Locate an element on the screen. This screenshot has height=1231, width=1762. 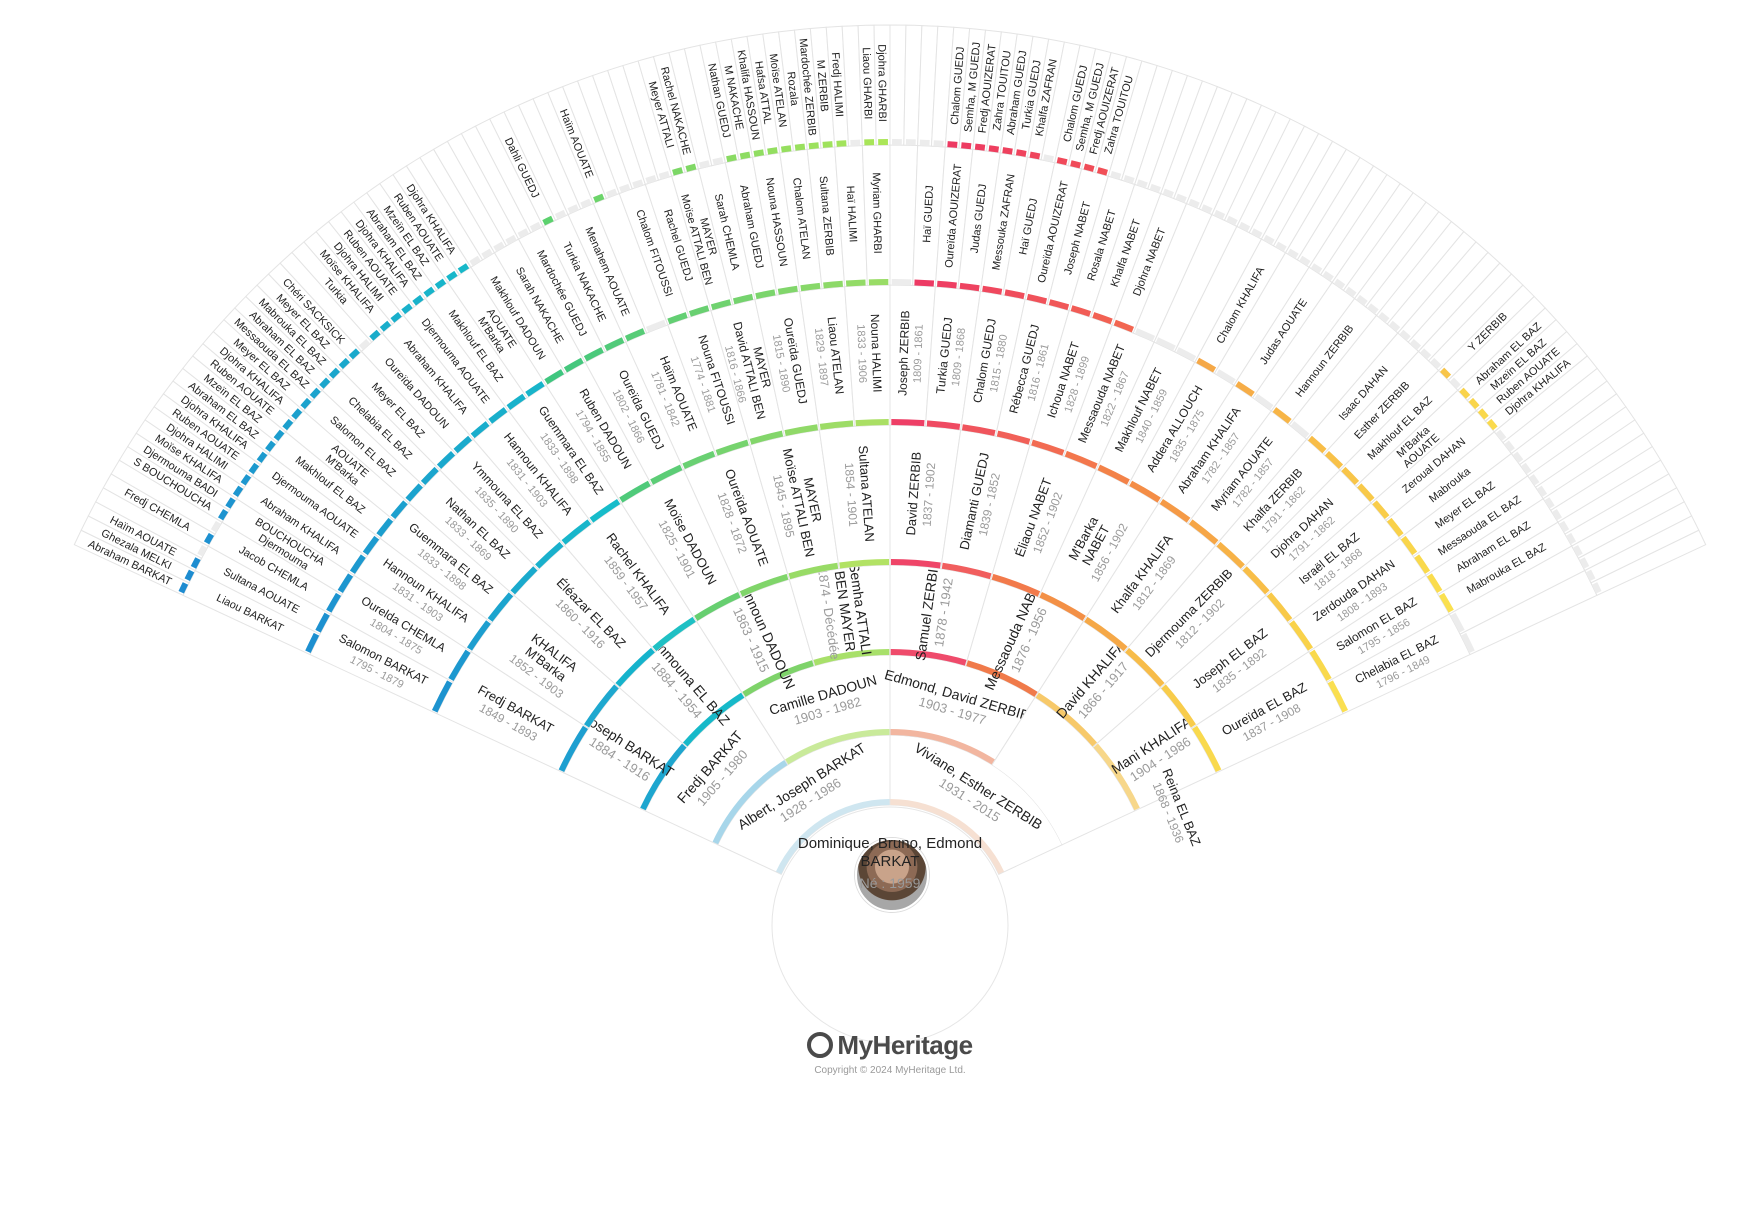
ancestor-name: Joseph ZERBIB is located at coordinates (903, 353).